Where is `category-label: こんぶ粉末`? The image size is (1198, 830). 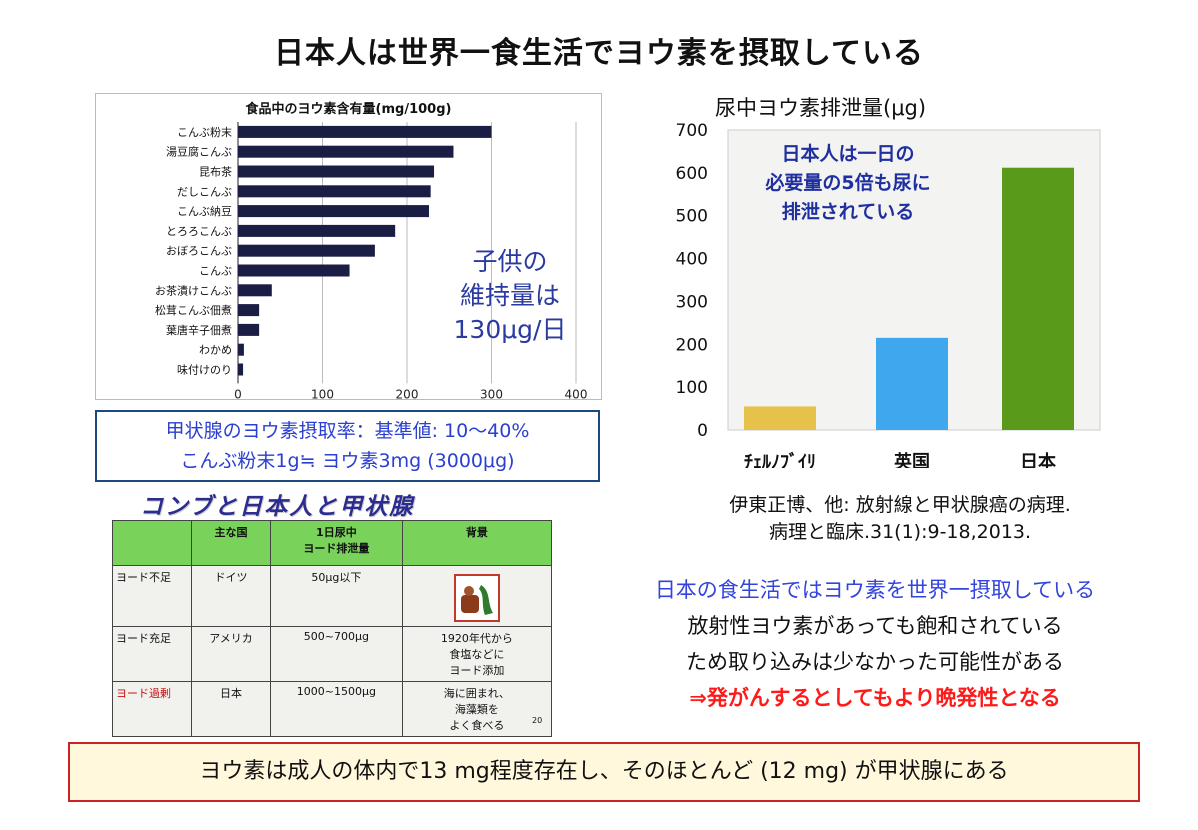 category-label: こんぶ粉末 is located at coordinates (204, 132).